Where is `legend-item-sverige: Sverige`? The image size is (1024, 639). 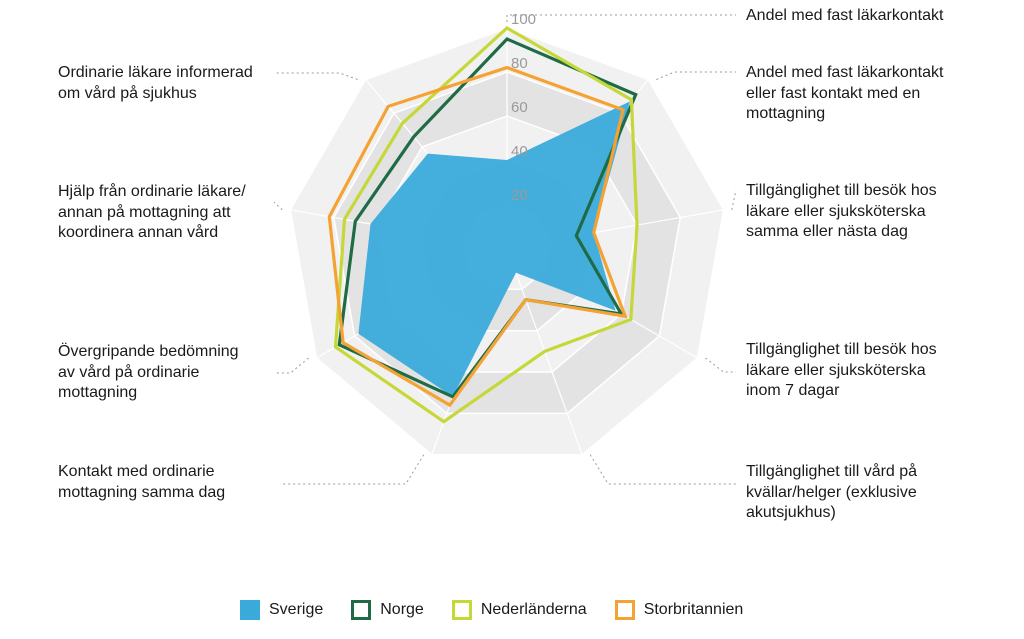 legend-item-sverige: Sverige is located at coordinates (281, 610).